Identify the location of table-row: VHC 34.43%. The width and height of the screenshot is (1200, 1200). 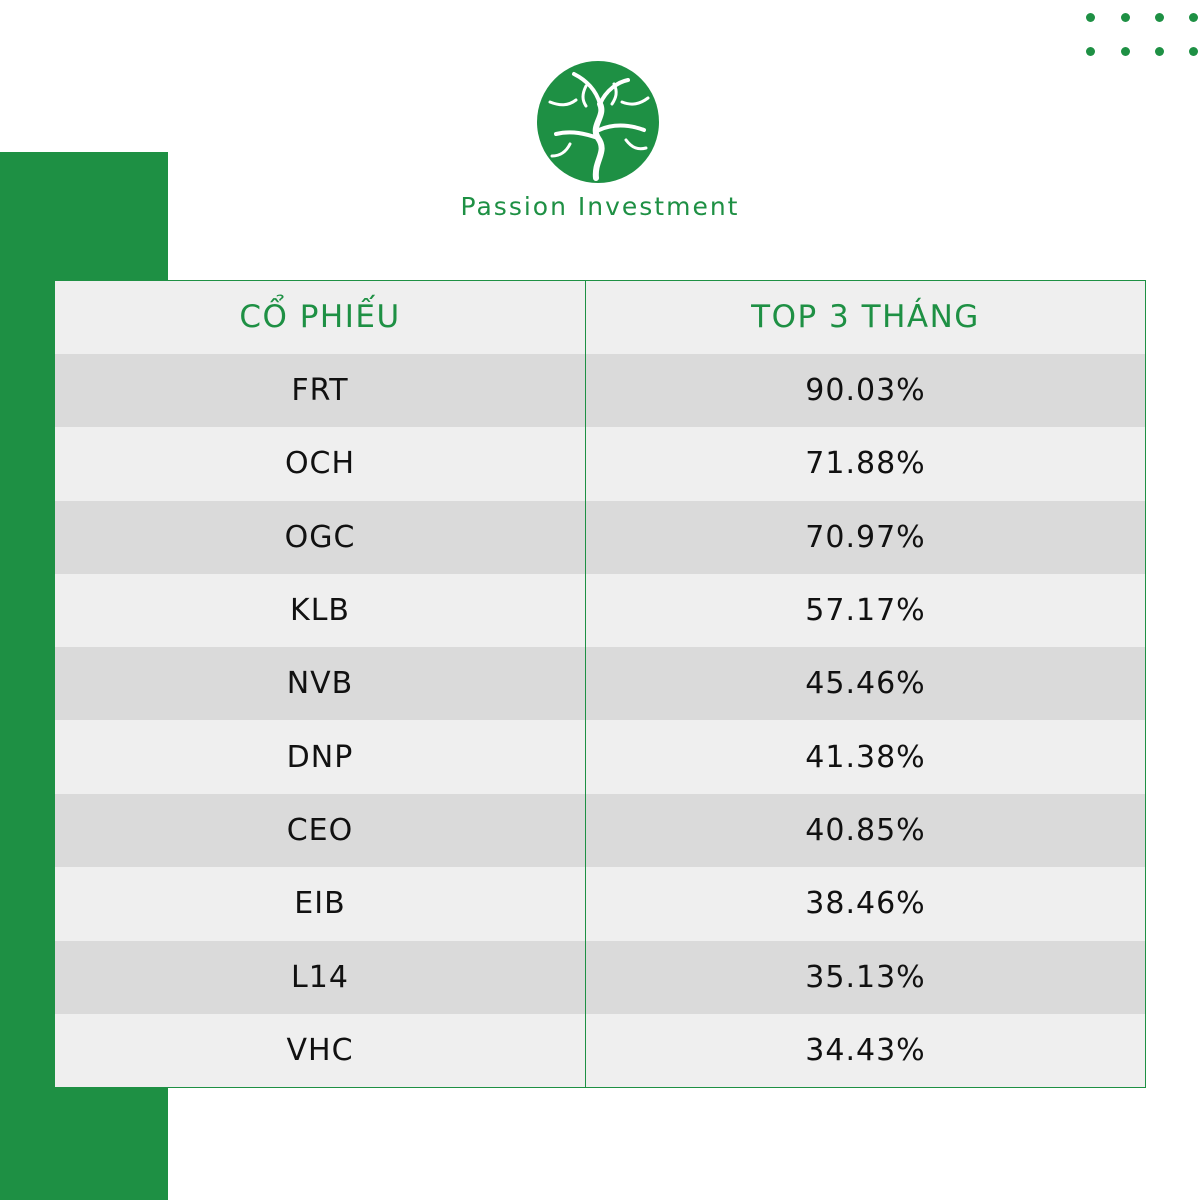
(600, 1050).